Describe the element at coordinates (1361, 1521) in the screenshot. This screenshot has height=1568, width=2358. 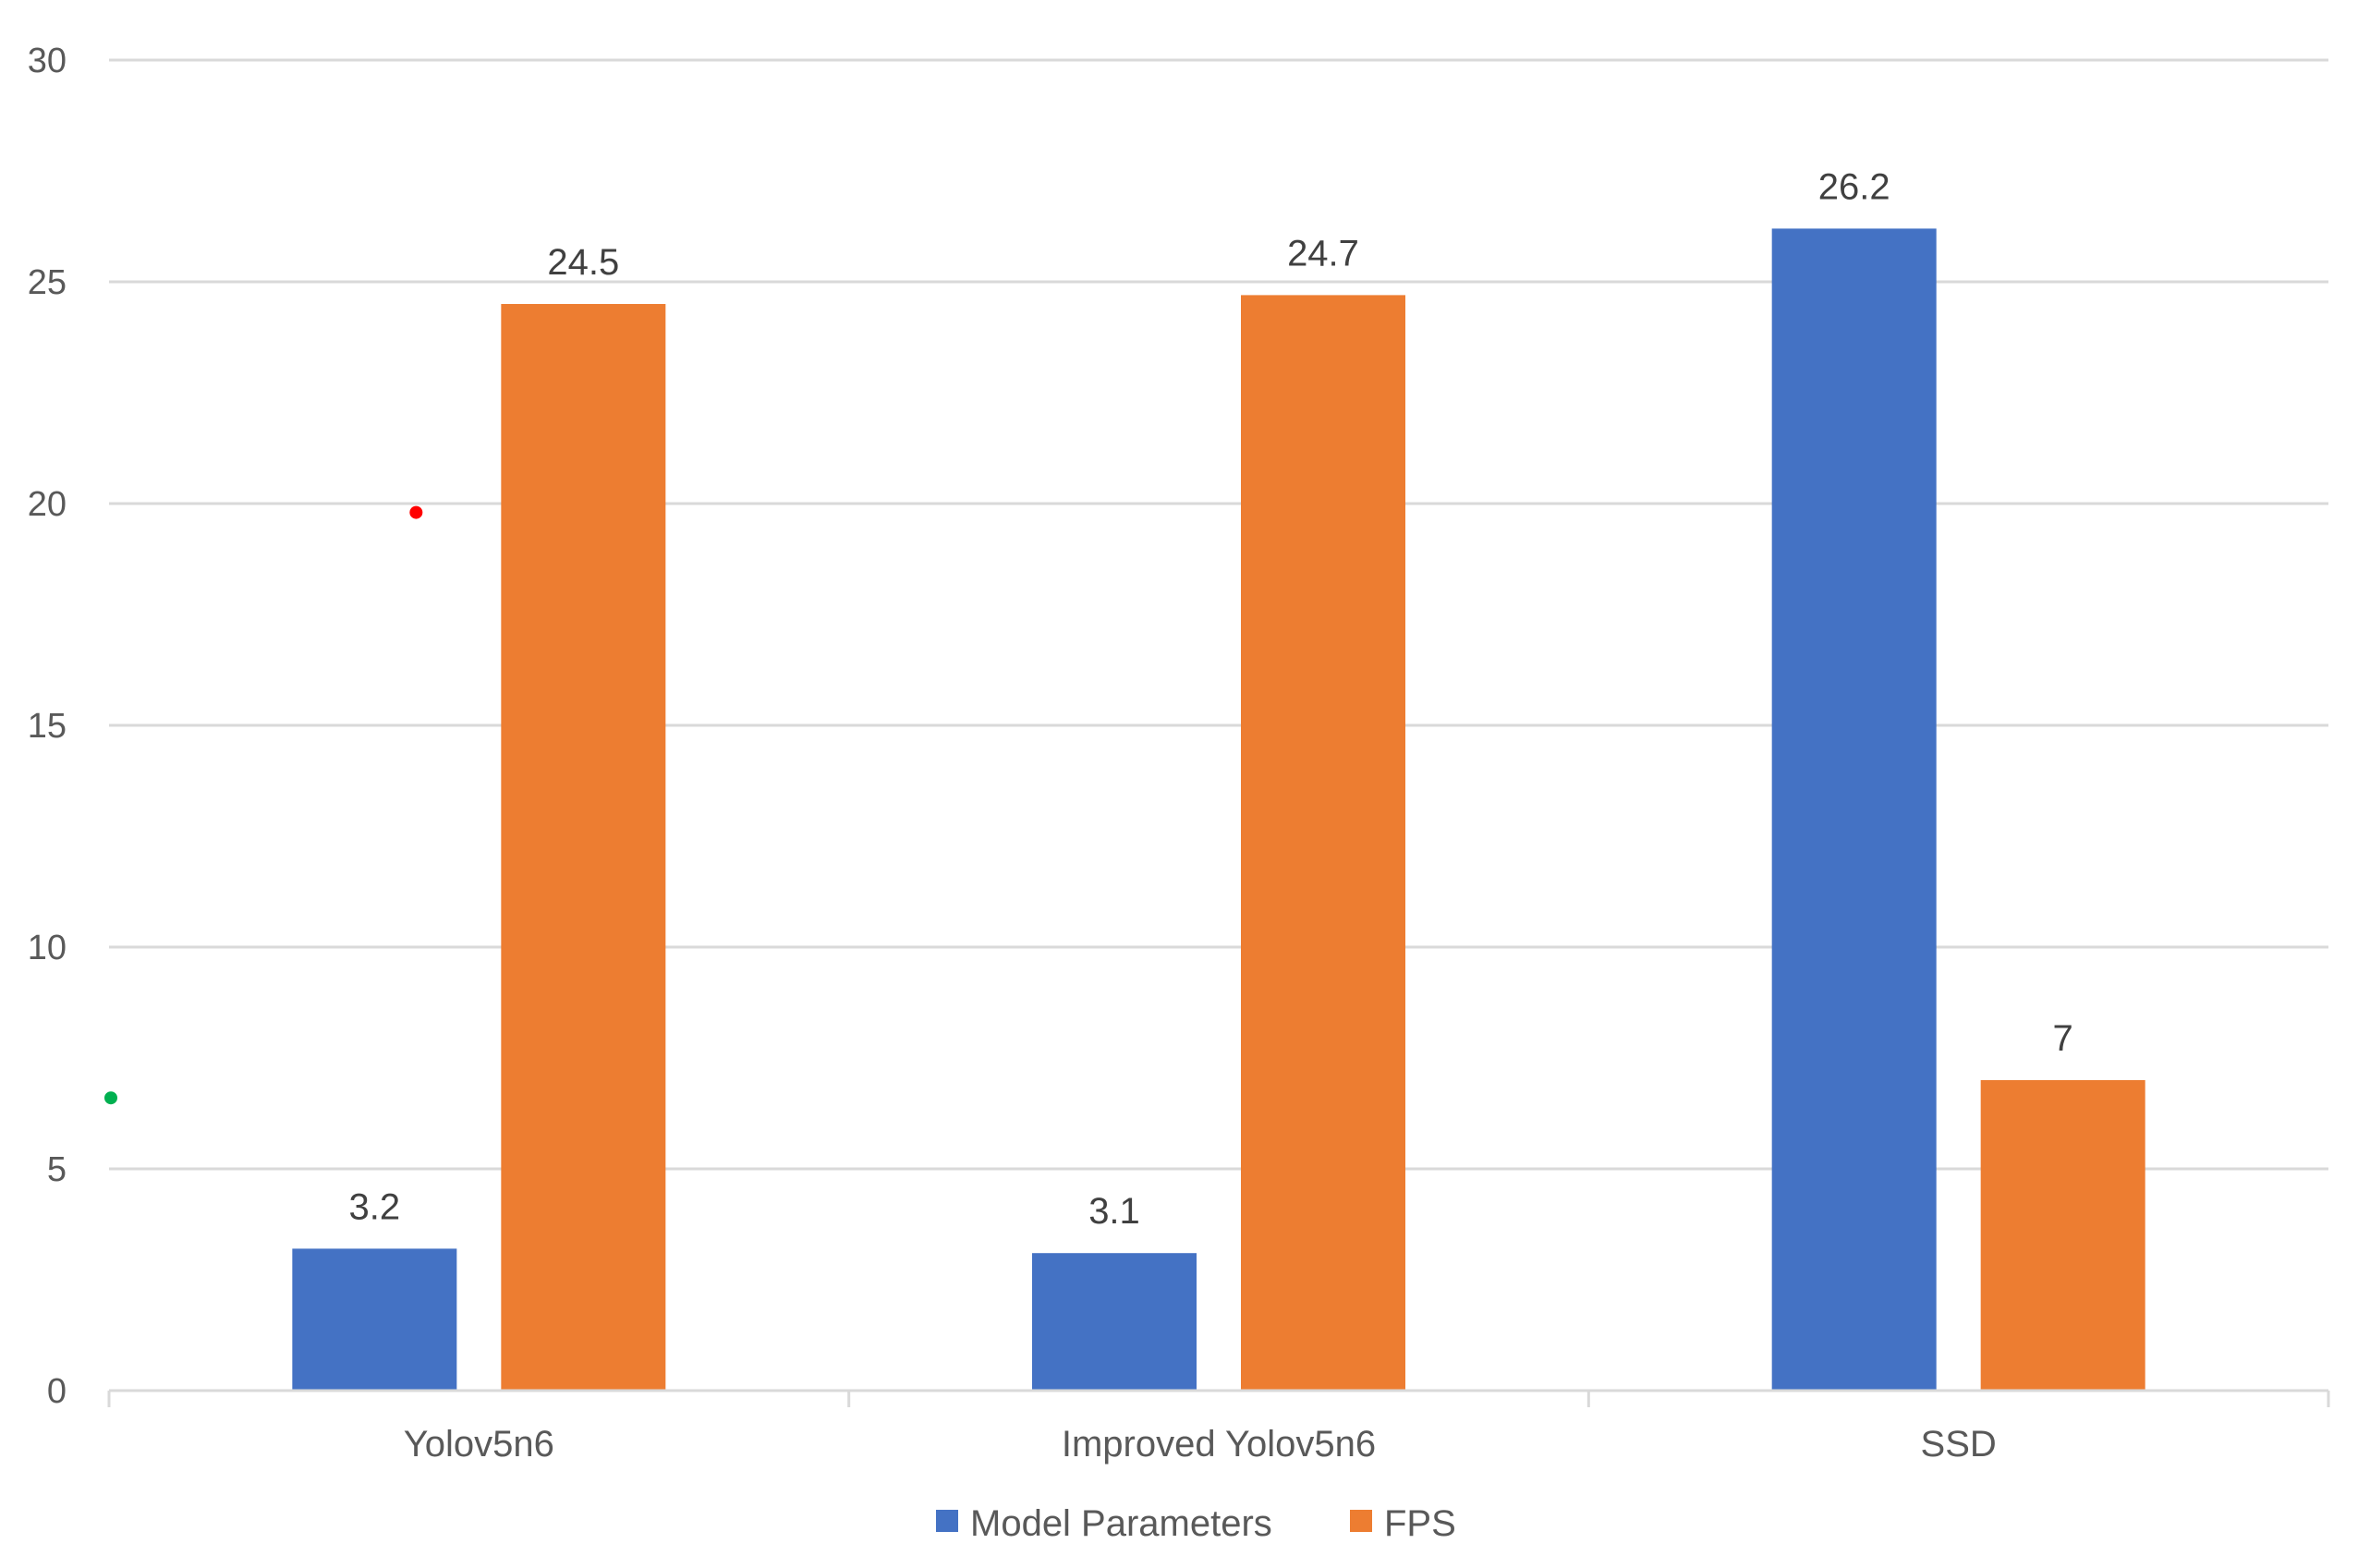
I see `legend-swatch-fps` at that location.